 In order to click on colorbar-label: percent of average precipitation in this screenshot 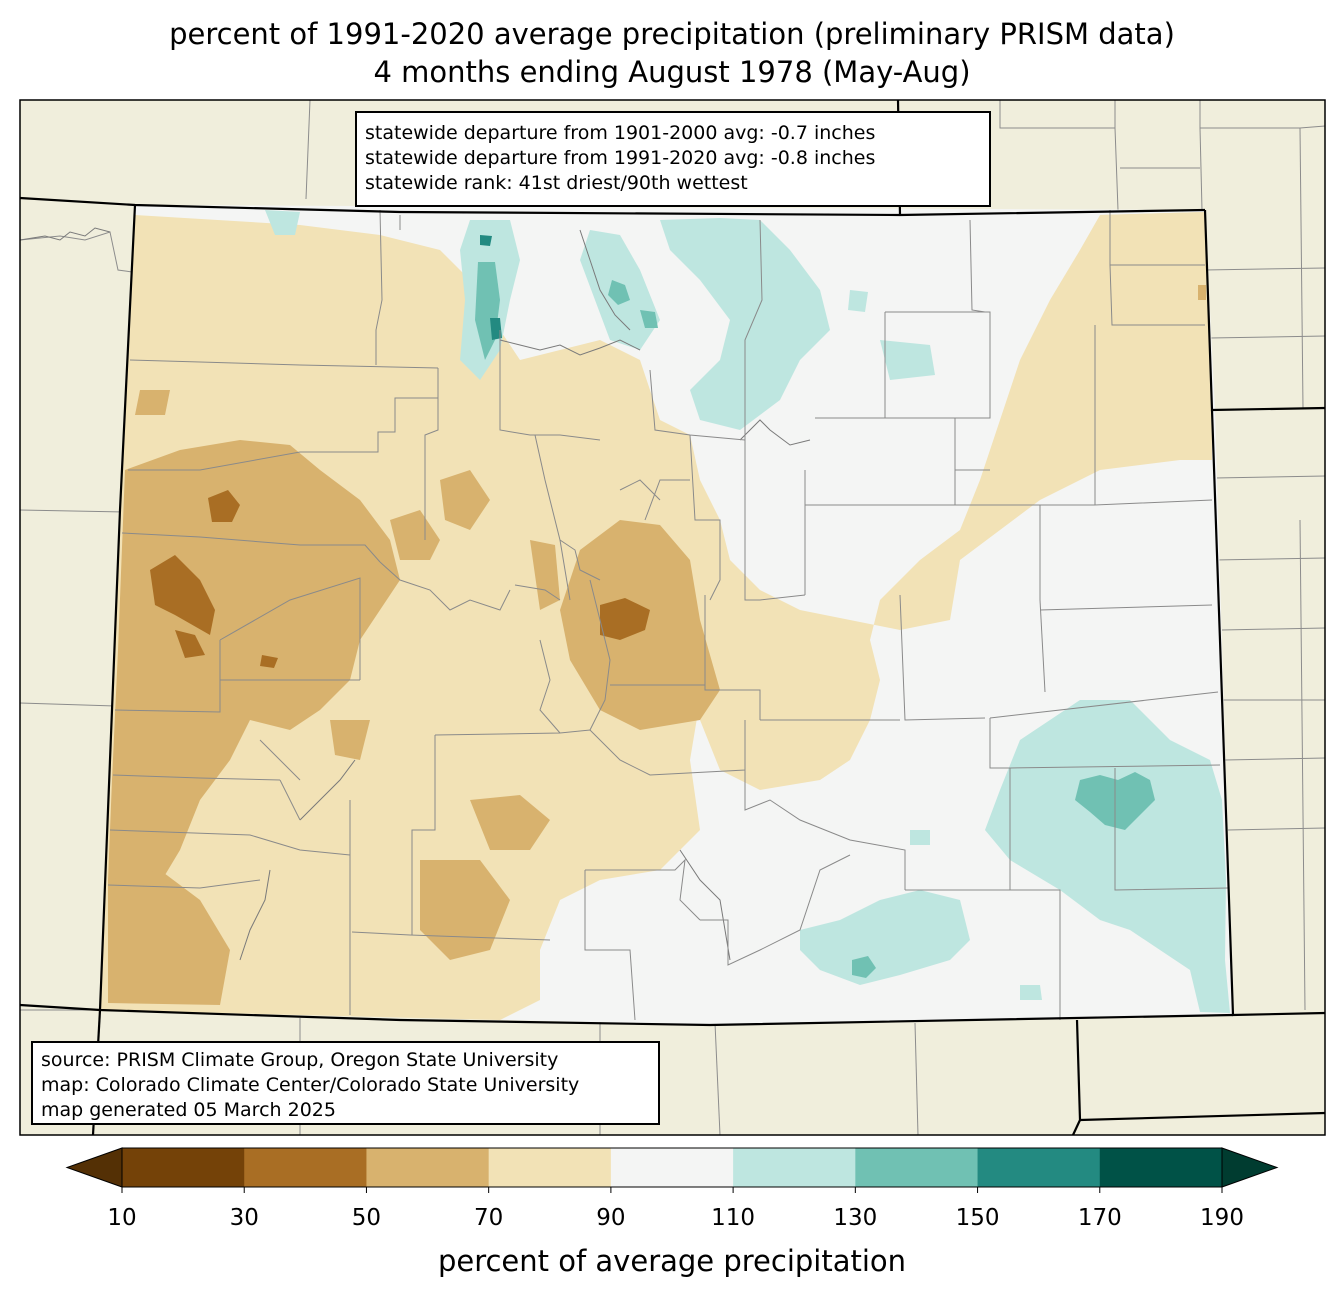, I will do `click(672, 1261)`.